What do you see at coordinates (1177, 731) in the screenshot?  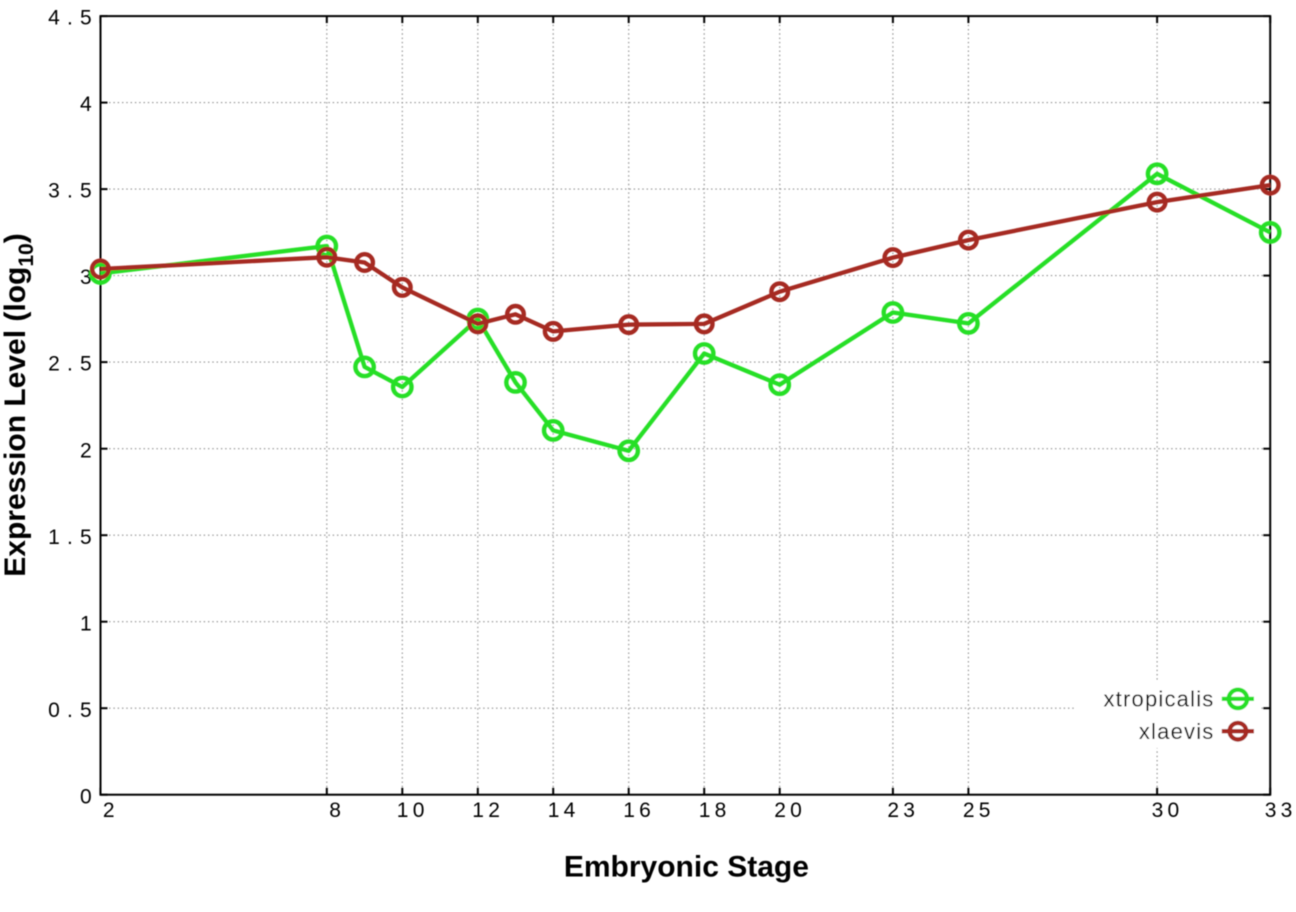 I see `svg-text: xlaevis` at bounding box center [1177, 731].